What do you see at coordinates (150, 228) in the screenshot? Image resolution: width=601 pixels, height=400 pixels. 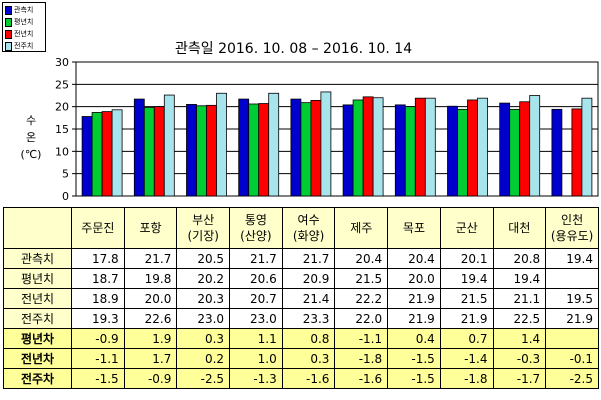 I see `column-header-line: 포항` at bounding box center [150, 228].